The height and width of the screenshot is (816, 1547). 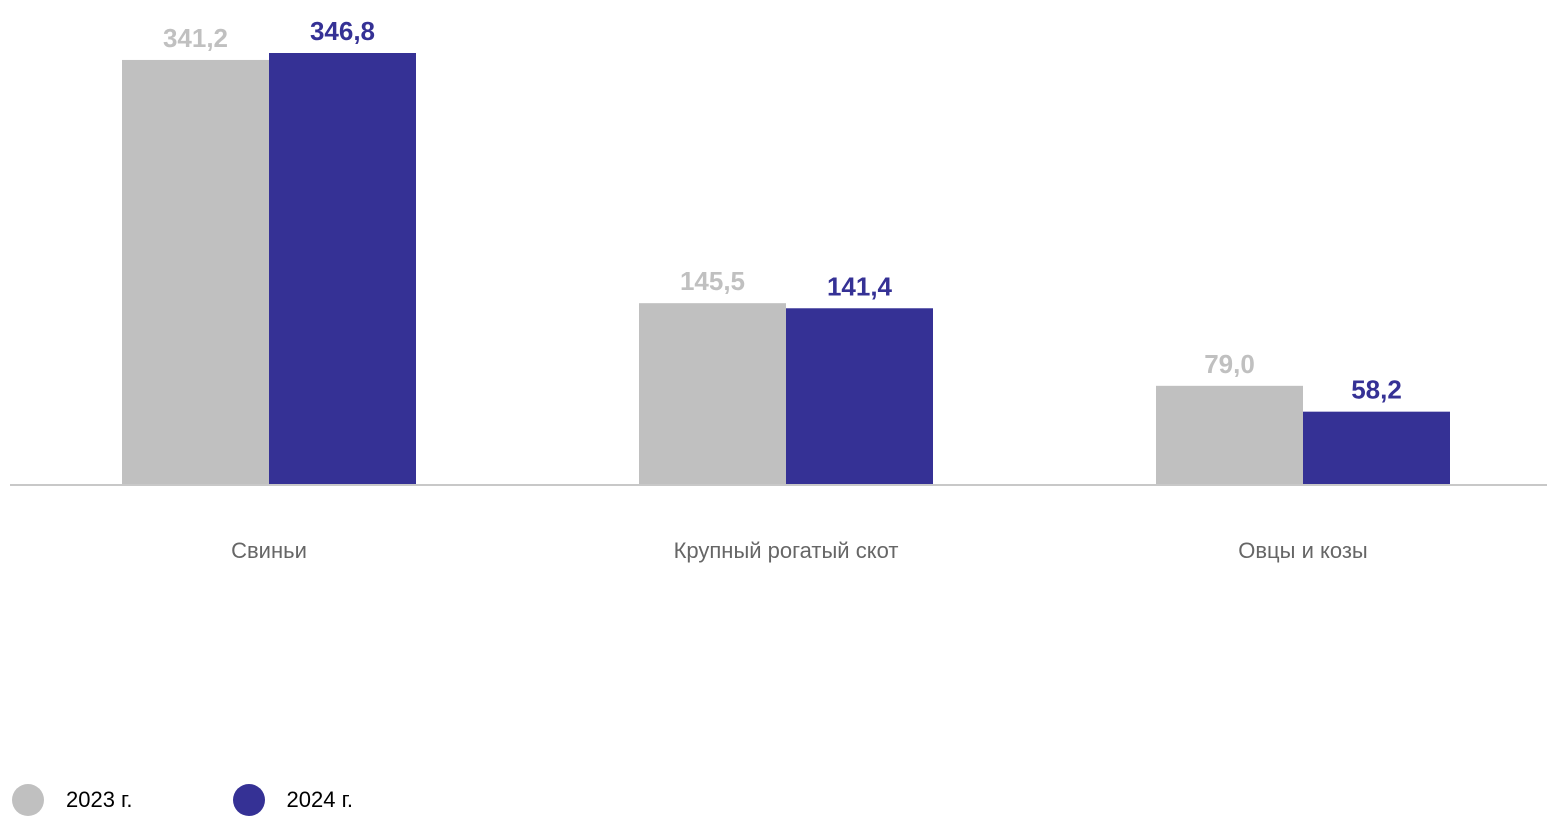 What do you see at coordinates (248, 799) in the screenshot?
I see `legend-swatch-2024` at bounding box center [248, 799].